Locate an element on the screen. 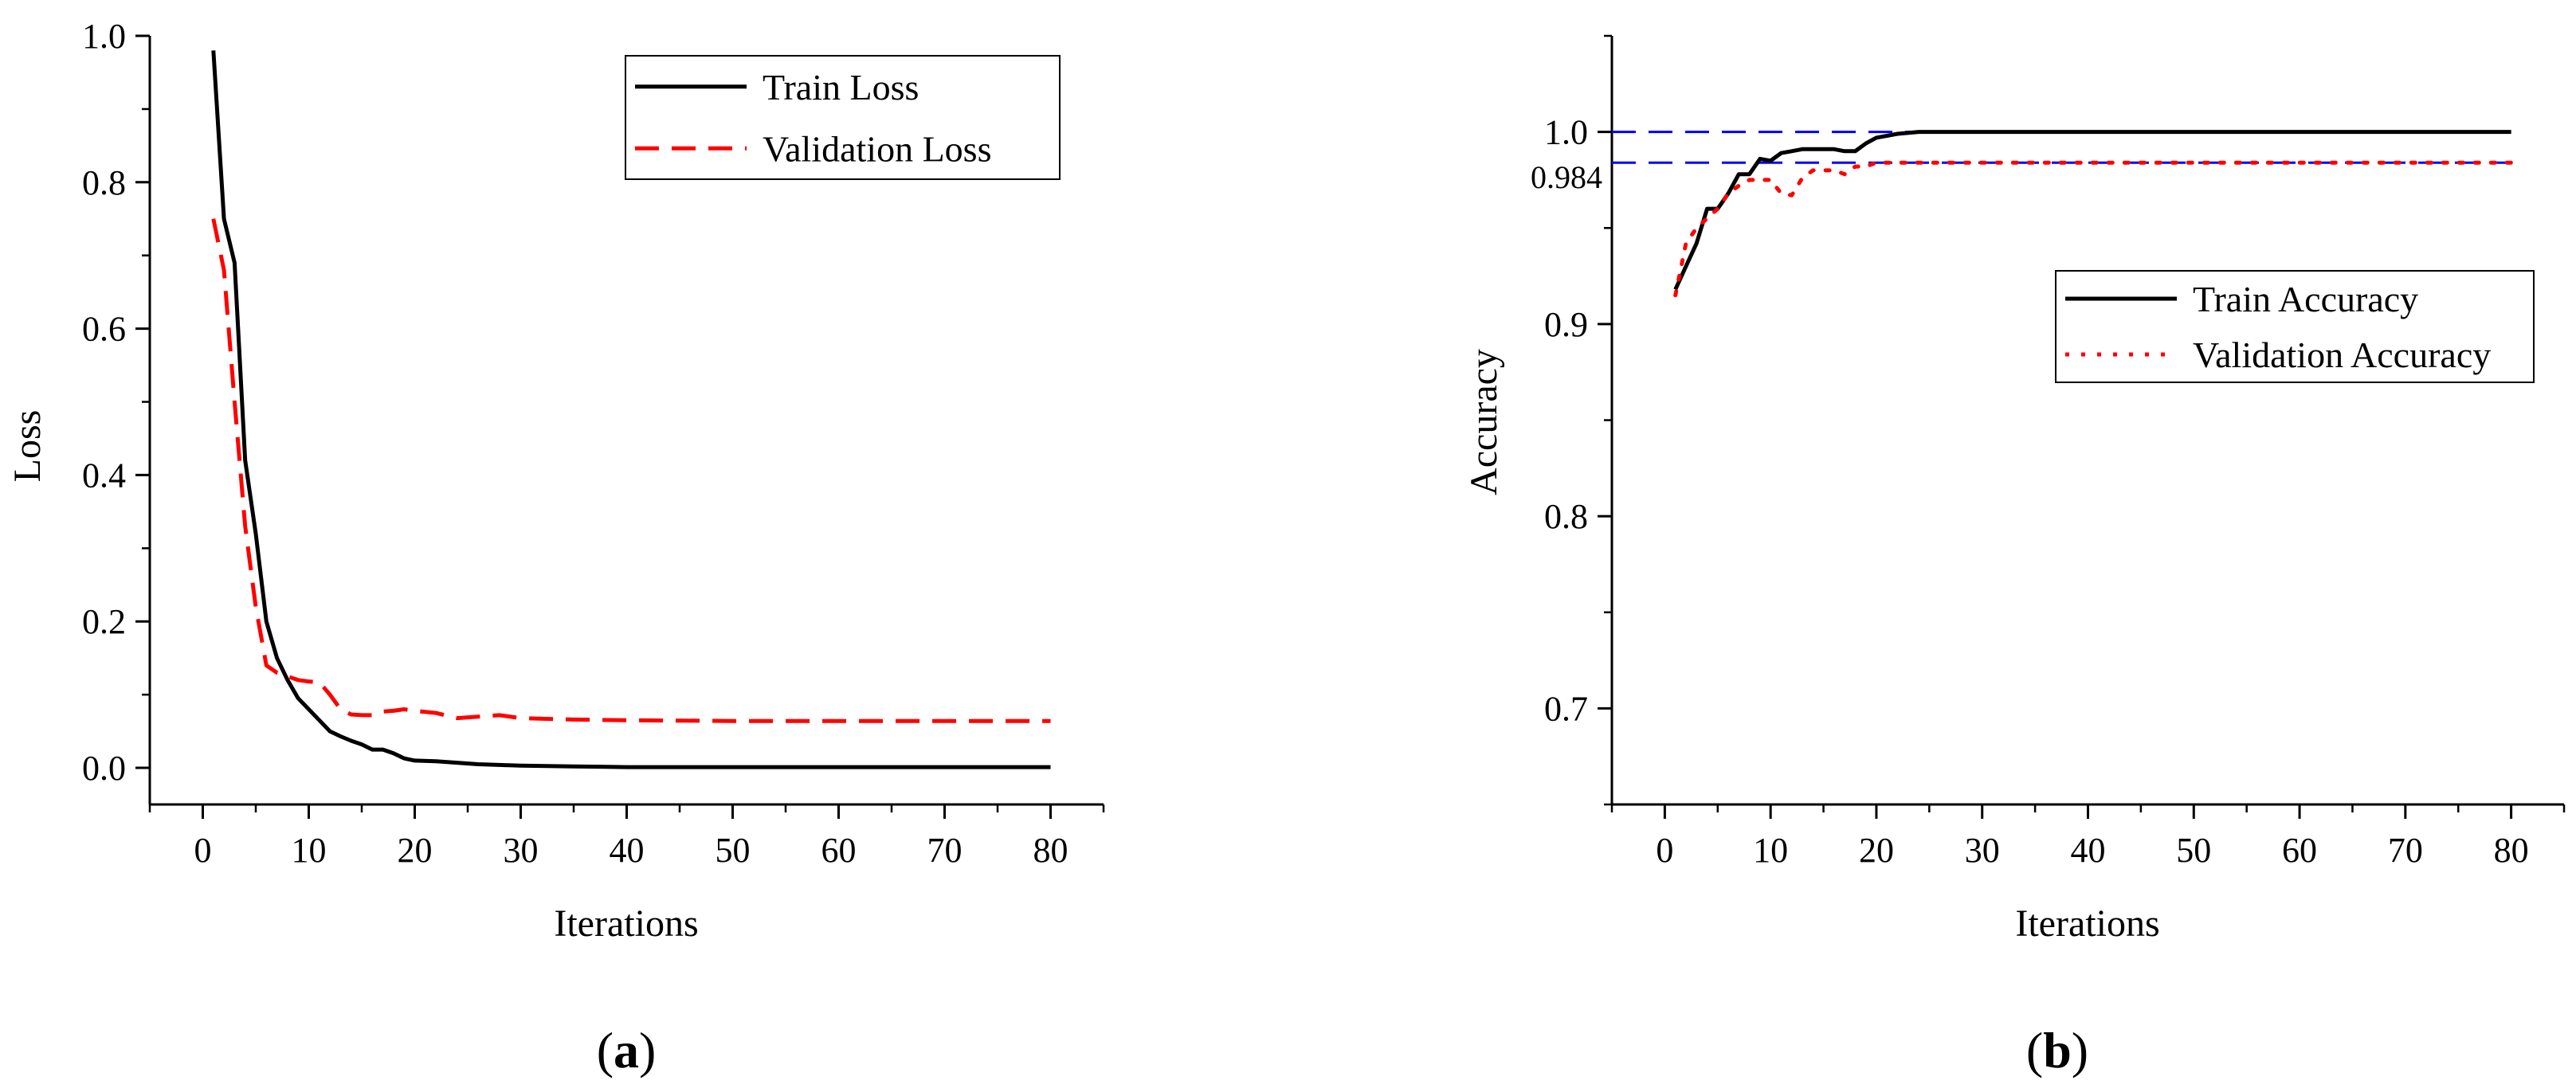  legend-label: Validation Accuracy is located at coordinates (2342, 355).